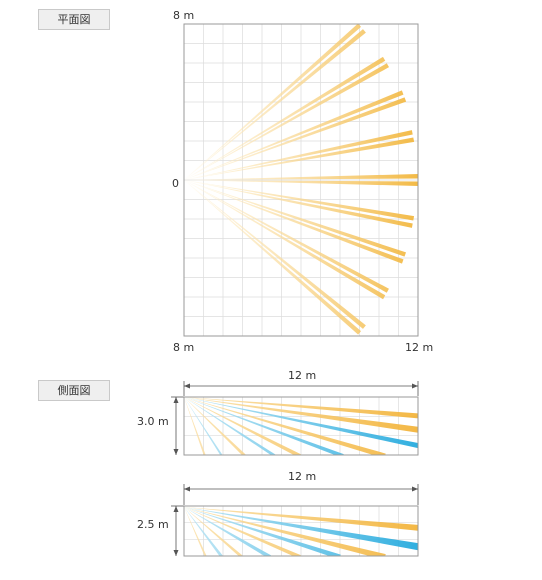  What do you see at coordinates (153, 421) in the screenshot?
I see `side1-height-label: 3.0 m` at bounding box center [153, 421].